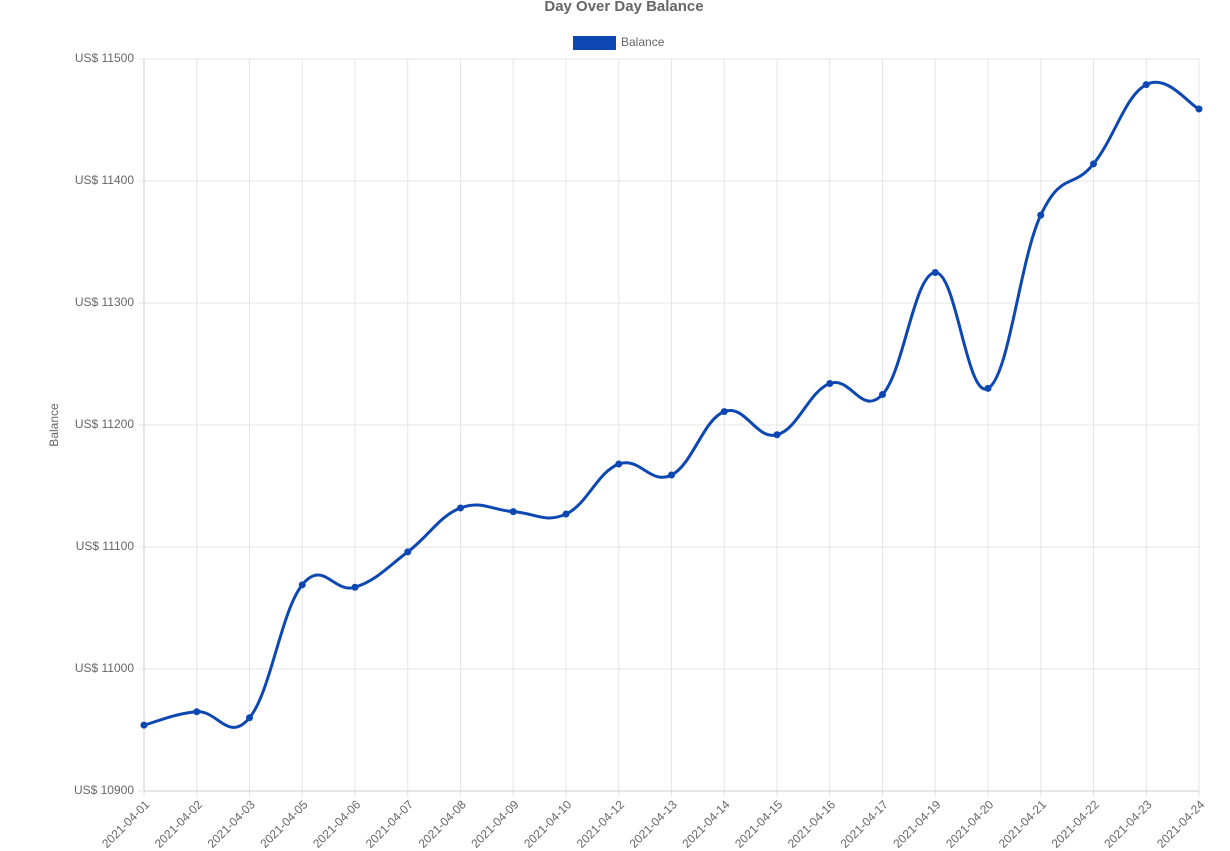  I want to click on x-tick-label: 2021-04-03, so click(232, 824).